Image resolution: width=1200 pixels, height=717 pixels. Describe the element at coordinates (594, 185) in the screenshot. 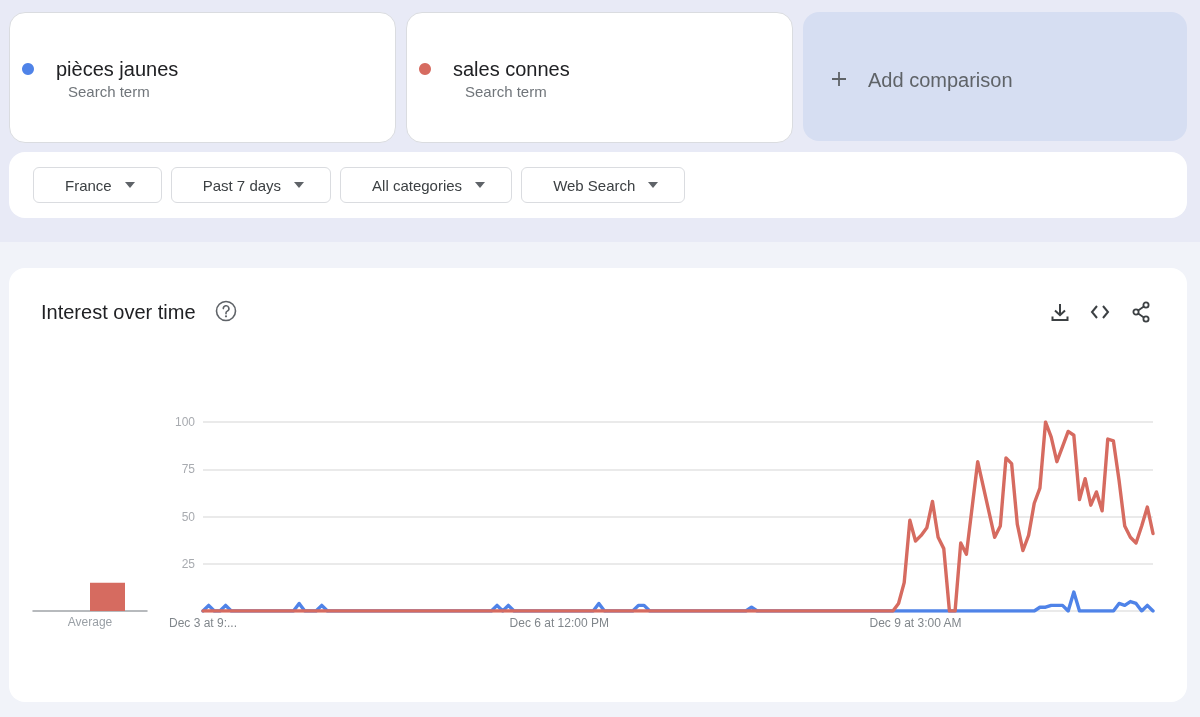

I see `text: Web Search` at that location.